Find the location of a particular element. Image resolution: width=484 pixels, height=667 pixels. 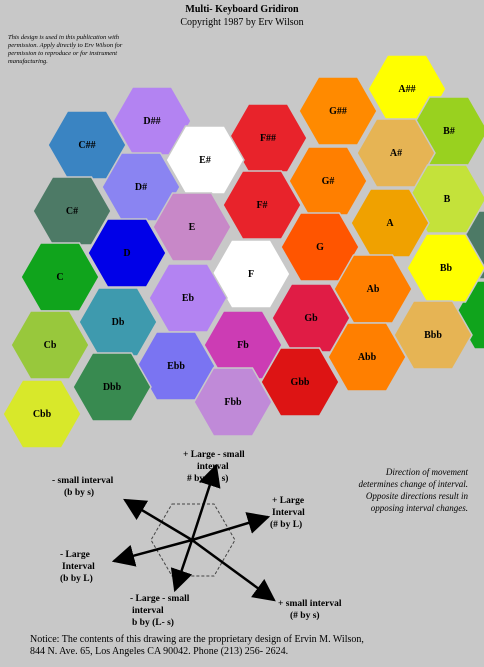

arrow-bottom is located at coordinates (182, 566).